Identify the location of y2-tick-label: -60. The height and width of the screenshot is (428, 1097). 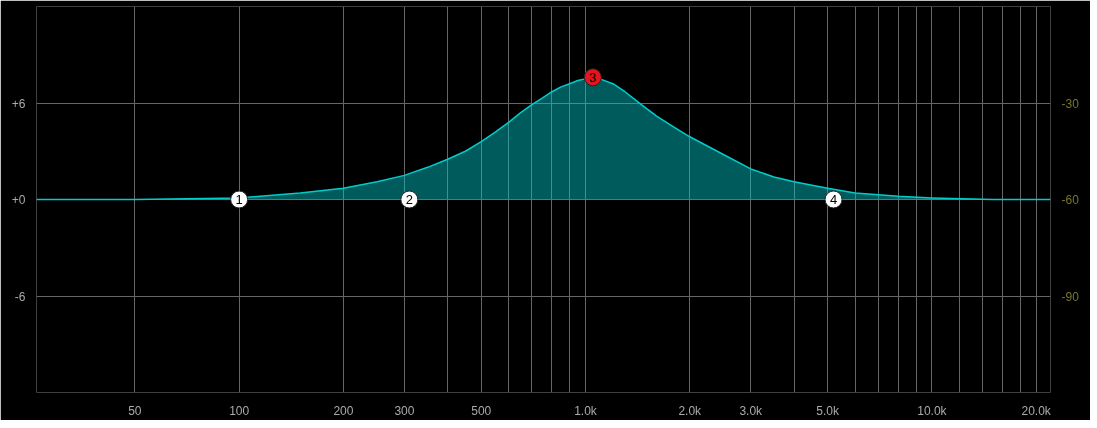
(1070, 200).